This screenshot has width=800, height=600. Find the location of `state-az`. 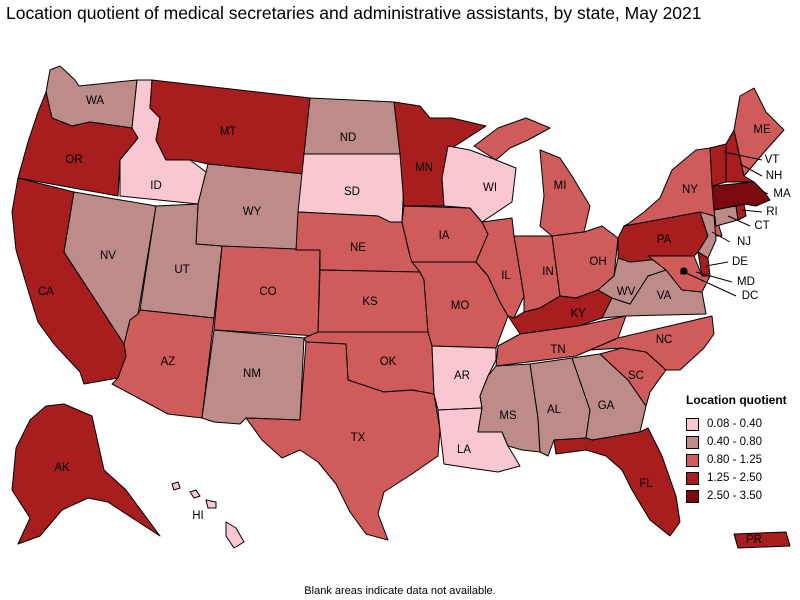

state-az is located at coordinates (163, 364).